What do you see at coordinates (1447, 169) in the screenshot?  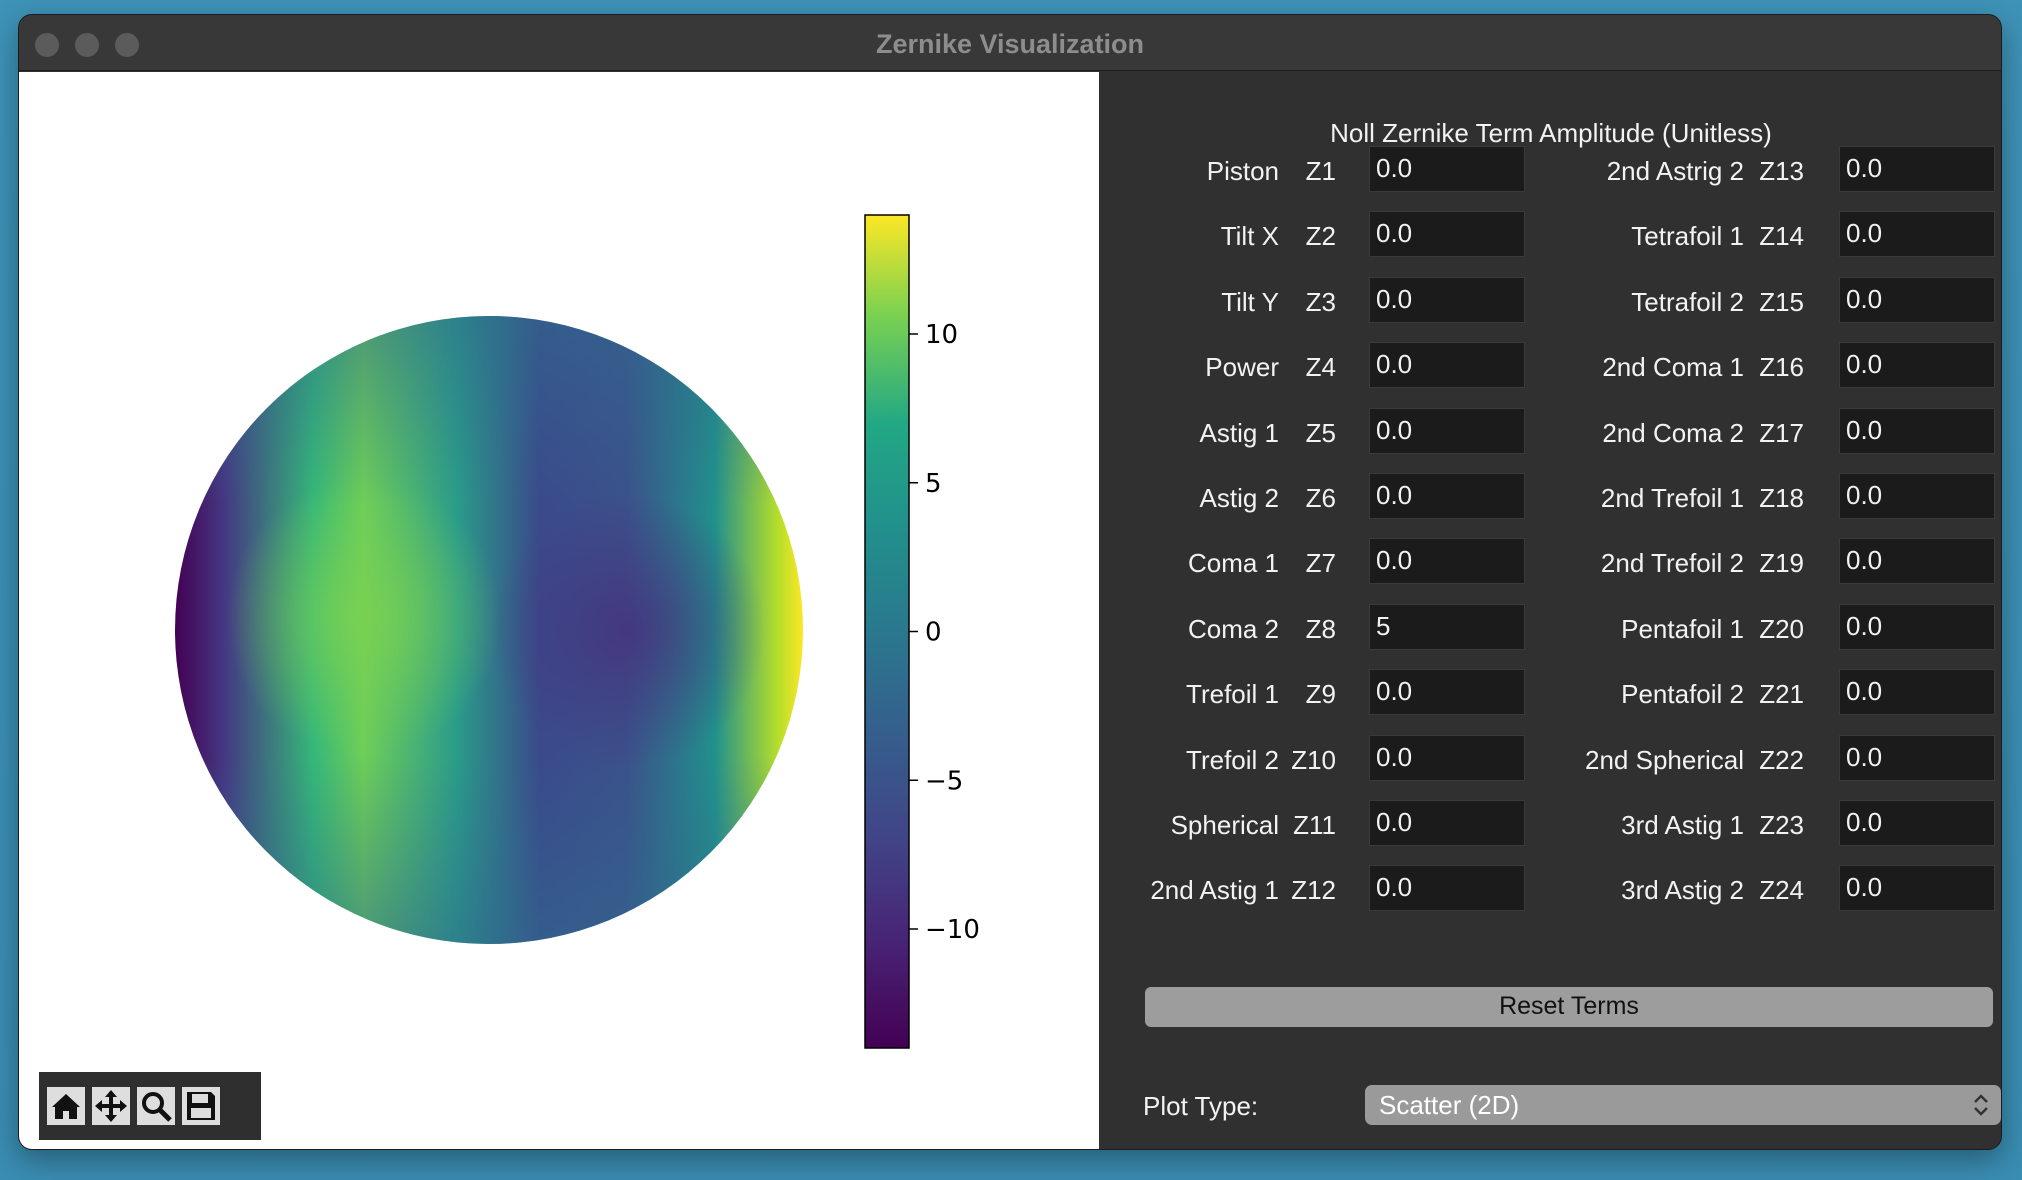 I see `term-amplitude-input-z1: 0.0` at bounding box center [1447, 169].